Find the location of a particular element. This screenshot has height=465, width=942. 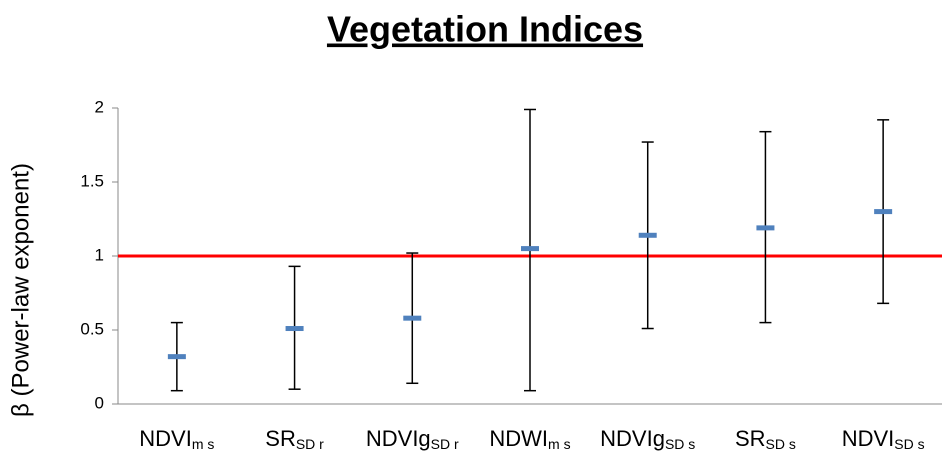

x-tick-label: NDVIgSD s is located at coordinates (647, 439).